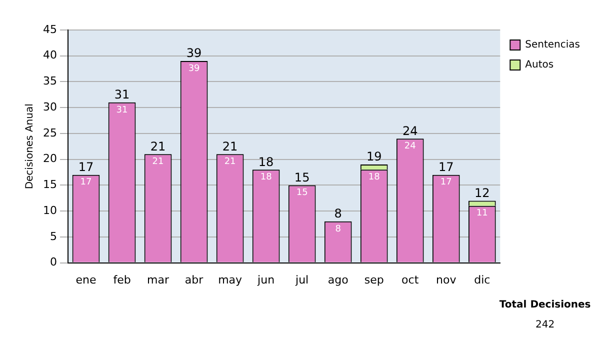 Image resolution: width=600 pixels, height=340 pixels. Describe the element at coordinates (265, 279) in the screenshot. I see `x-tick-label: jun` at that location.